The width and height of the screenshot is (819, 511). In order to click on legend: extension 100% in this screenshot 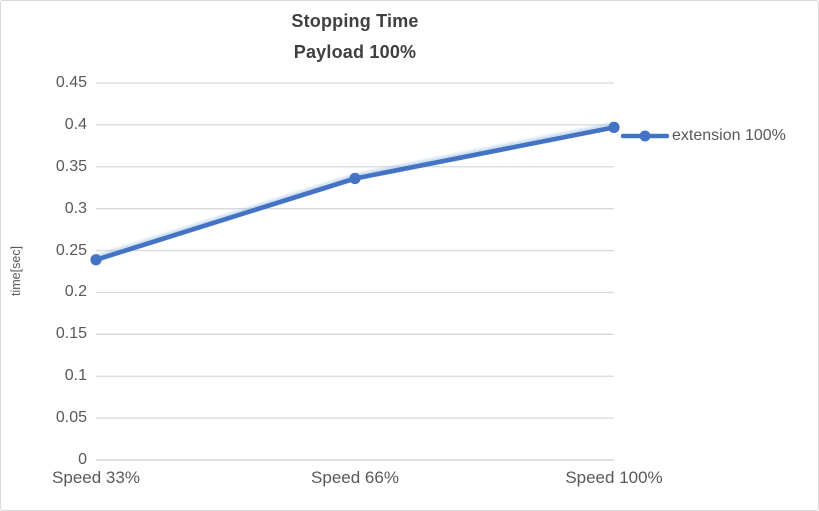, I will do `click(703, 136)`.